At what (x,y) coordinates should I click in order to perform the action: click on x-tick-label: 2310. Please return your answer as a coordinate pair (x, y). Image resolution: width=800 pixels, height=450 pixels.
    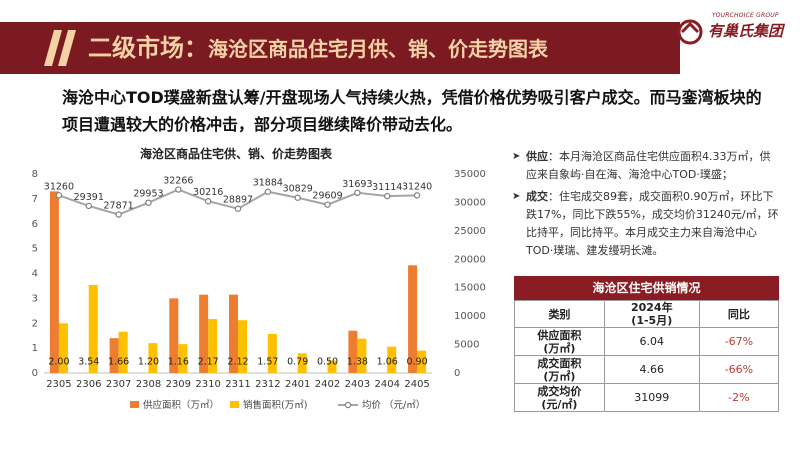
    Looking at the image, I should click on (207, 384).